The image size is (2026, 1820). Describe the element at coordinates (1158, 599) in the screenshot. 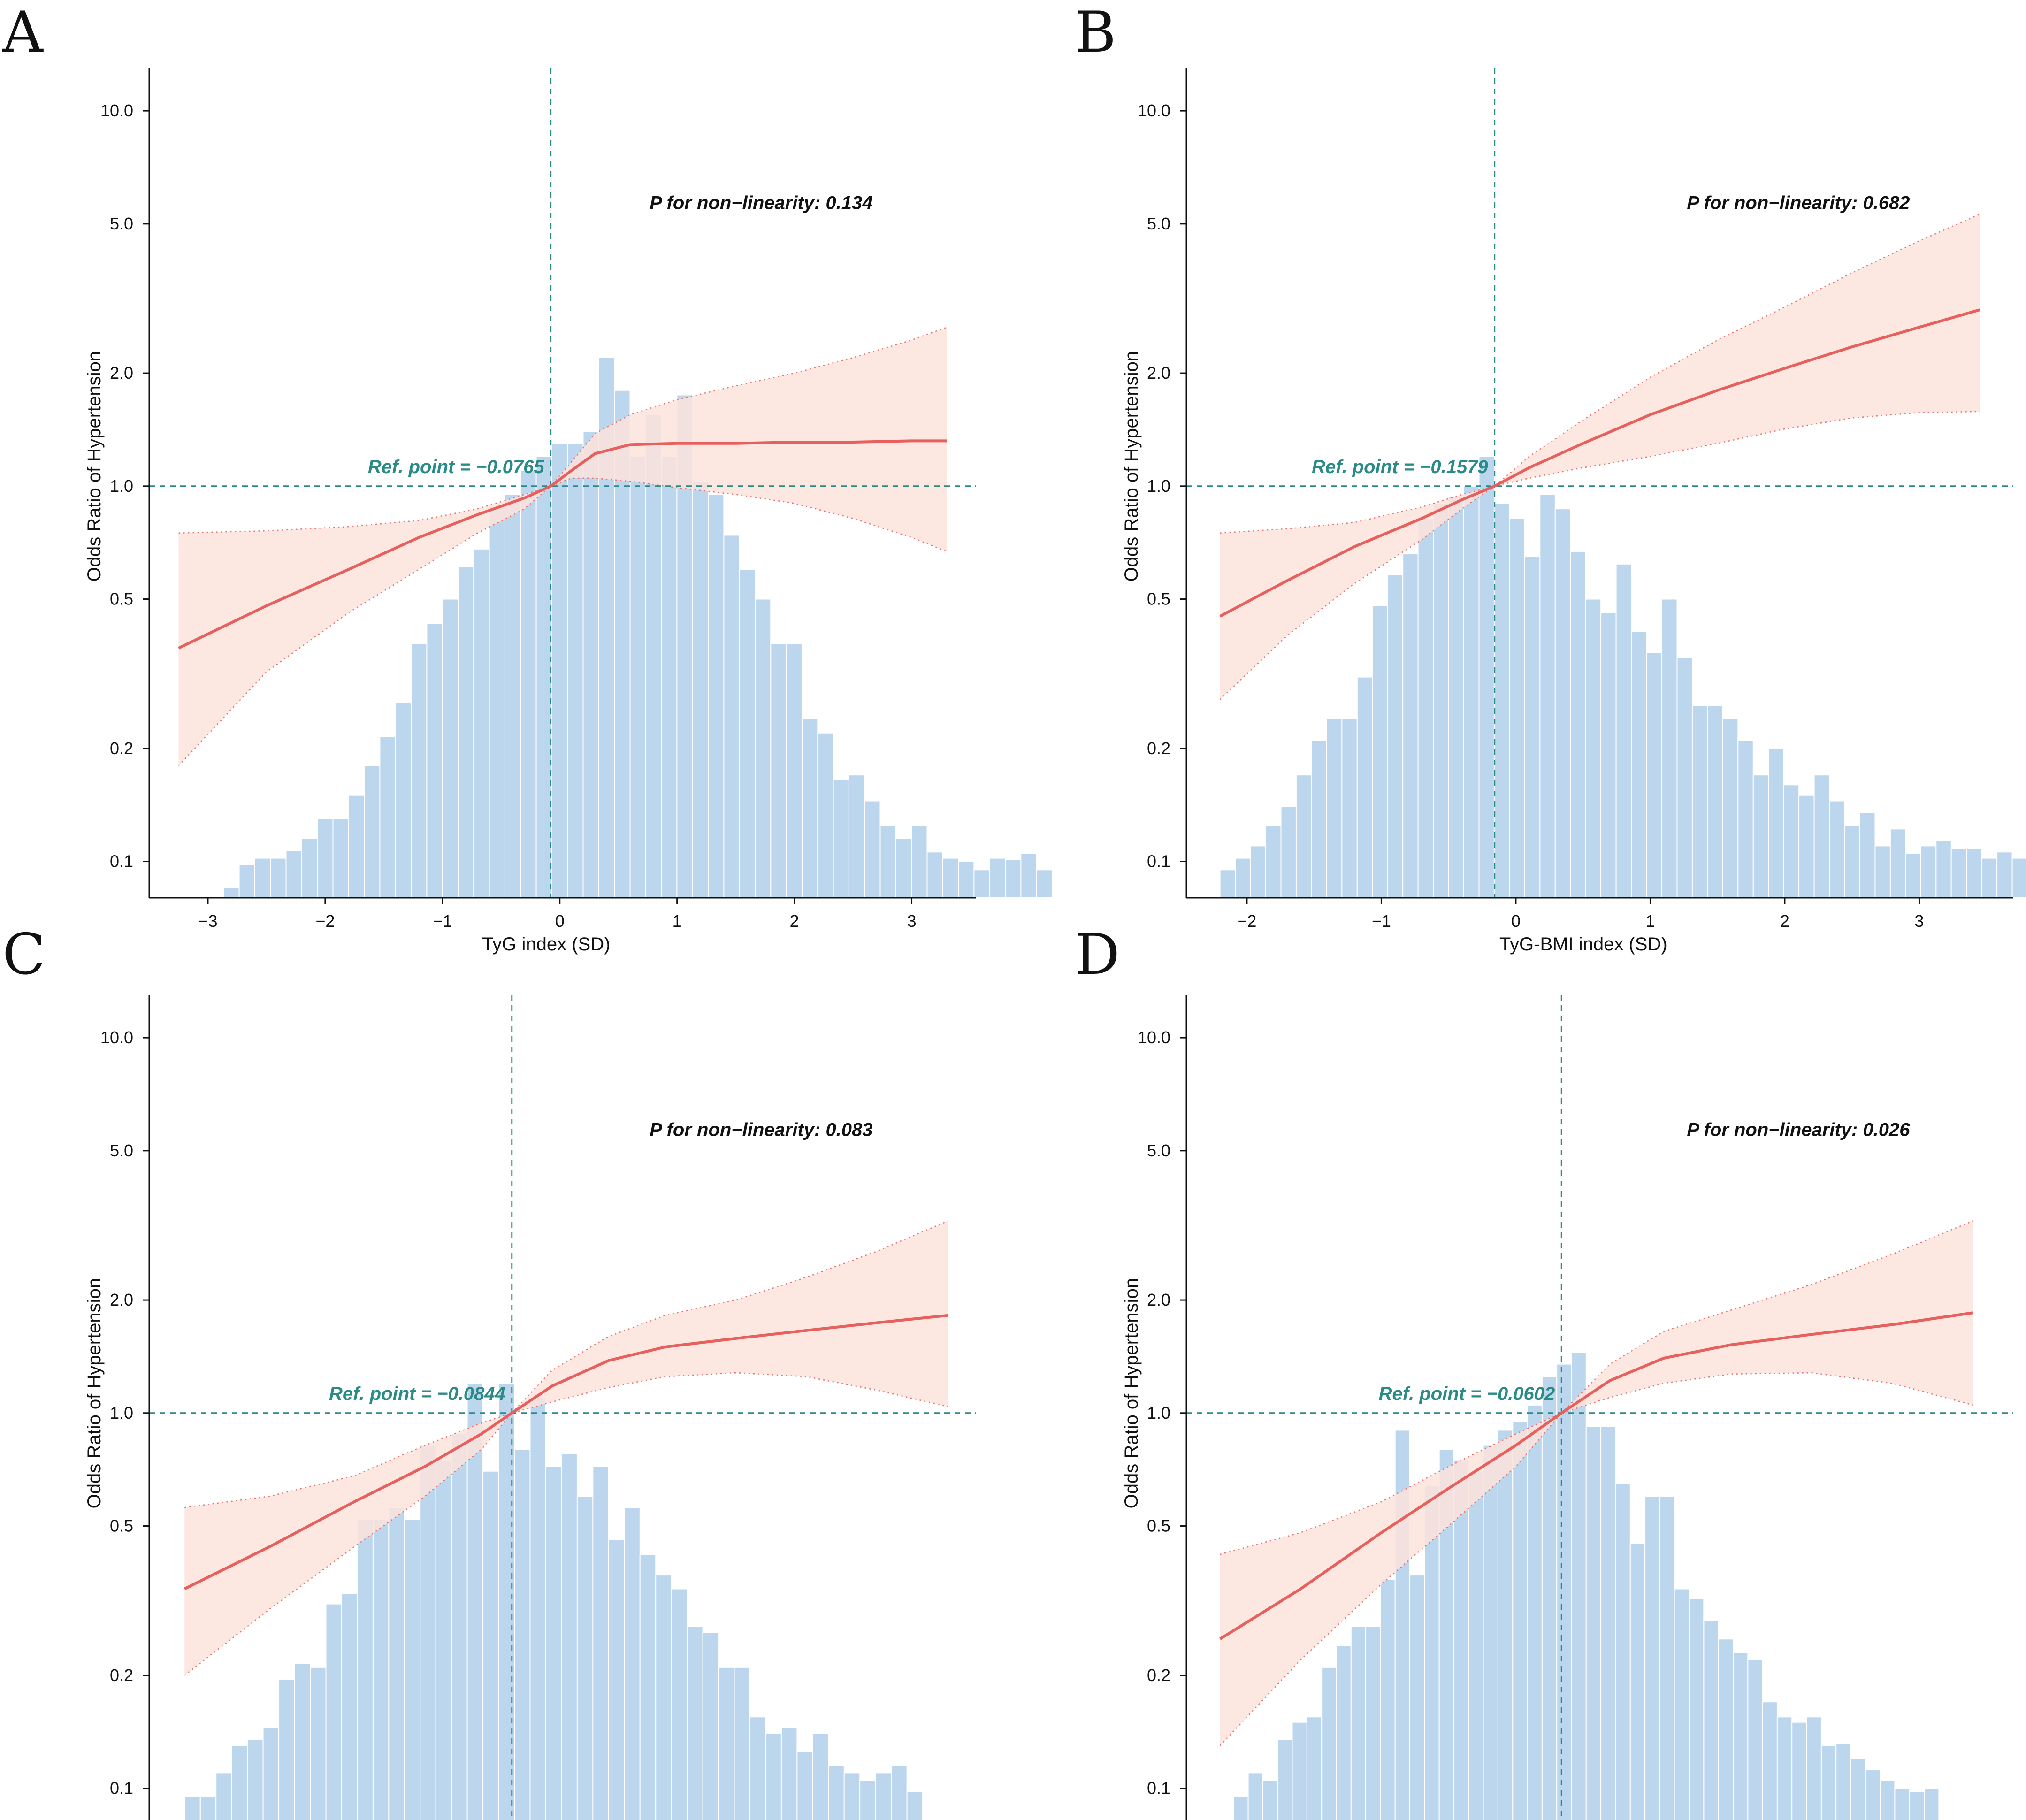

I see `y-tick-label: 0.5` at that location.